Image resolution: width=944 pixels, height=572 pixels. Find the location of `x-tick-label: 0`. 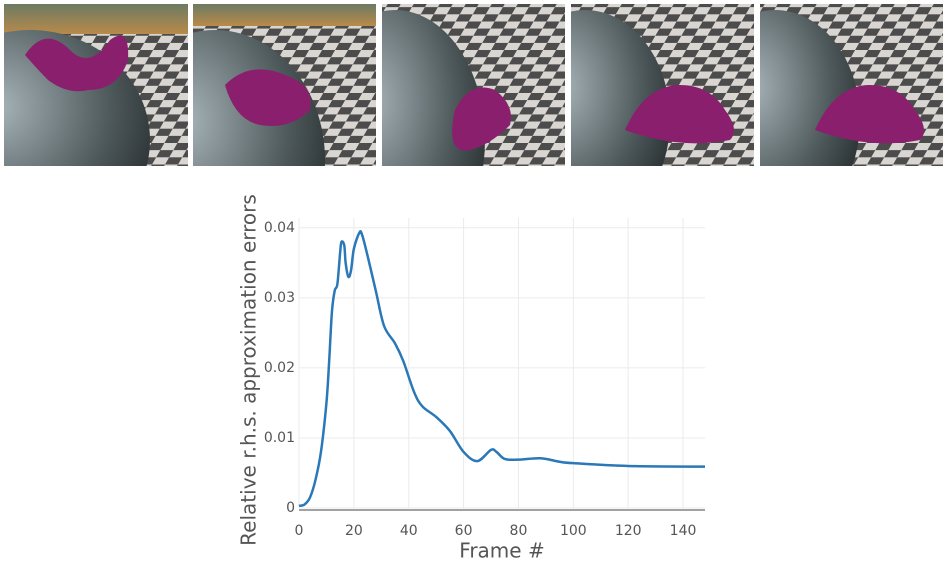

x-tick-label: 0 is located at coordinates (299, 531).